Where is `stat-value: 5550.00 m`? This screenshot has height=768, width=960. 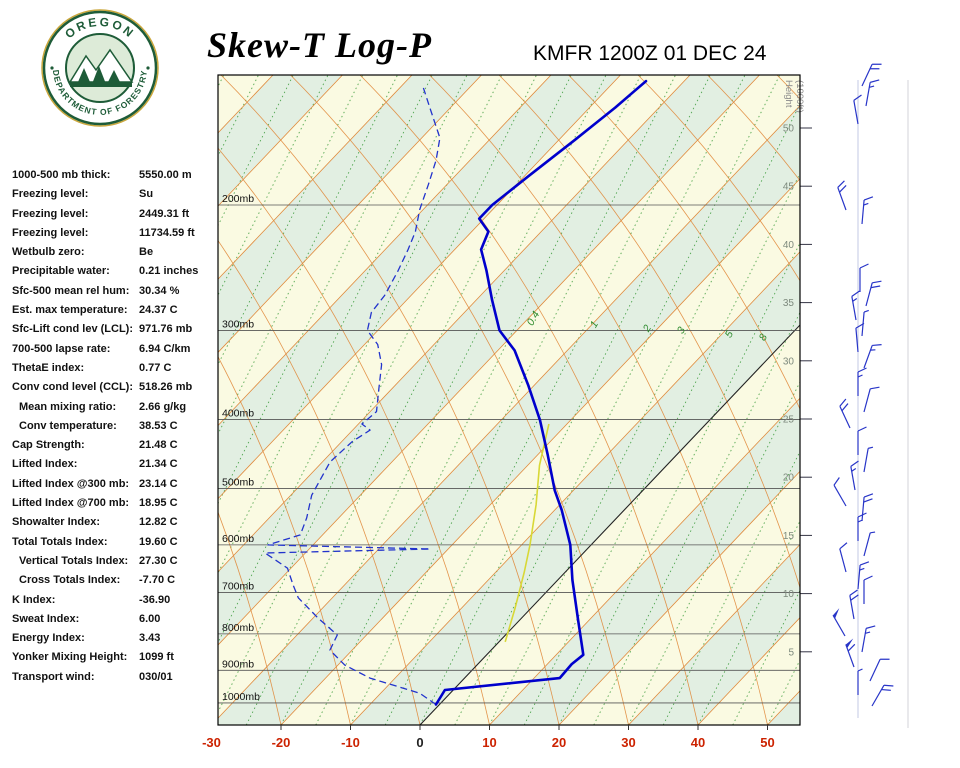
stat-value: 5550.00 m is located at coordinates (165, 175).